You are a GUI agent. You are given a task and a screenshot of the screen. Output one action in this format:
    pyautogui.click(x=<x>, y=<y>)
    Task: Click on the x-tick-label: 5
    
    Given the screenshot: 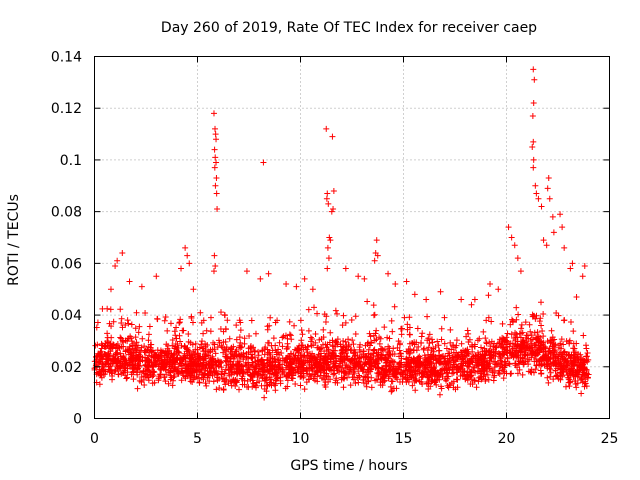 What is the action you would take?
    pyautogui.click(x=197, y=439)
    